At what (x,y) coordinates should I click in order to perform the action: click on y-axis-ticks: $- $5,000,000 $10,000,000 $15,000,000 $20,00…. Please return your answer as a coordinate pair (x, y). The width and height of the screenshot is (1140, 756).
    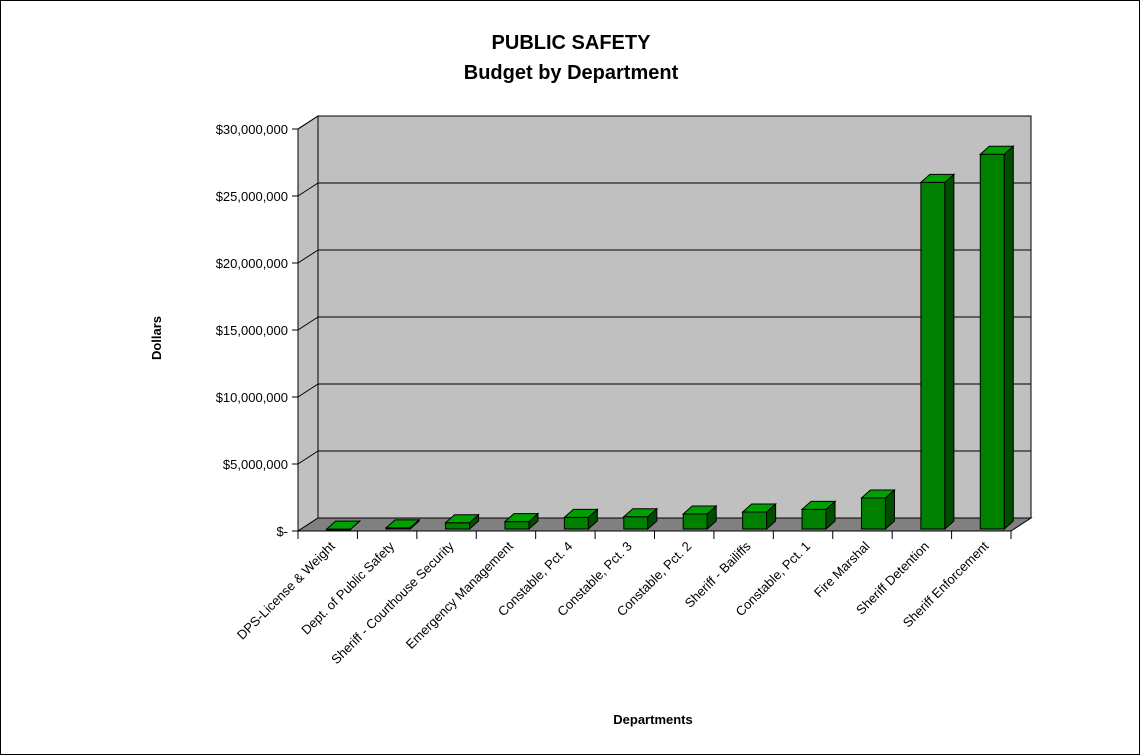
    Looking at the image, I should click on (257, 330).